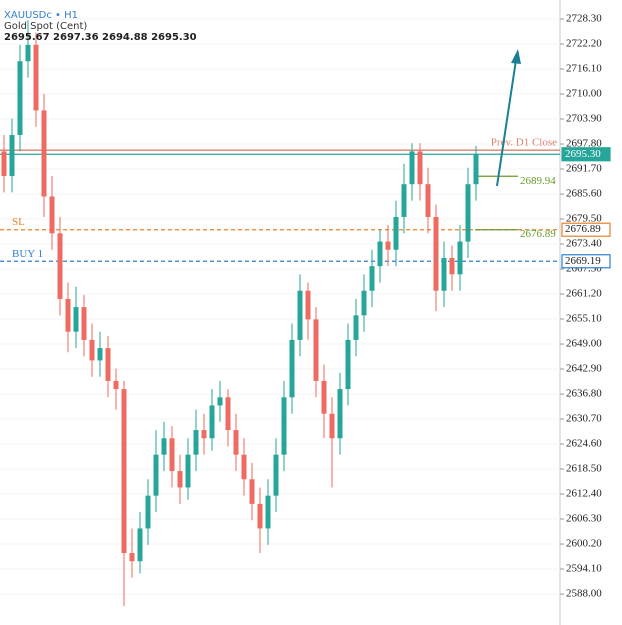 The image size is (622, 625). I want to click on arrow-head, so click(516, 56).